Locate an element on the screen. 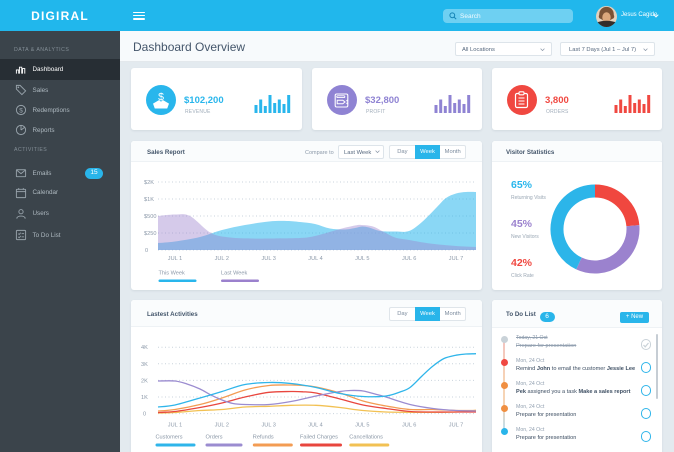 This screenshot has height=452, width=674. svg-text: Orders is located at coordinates (214, 438).